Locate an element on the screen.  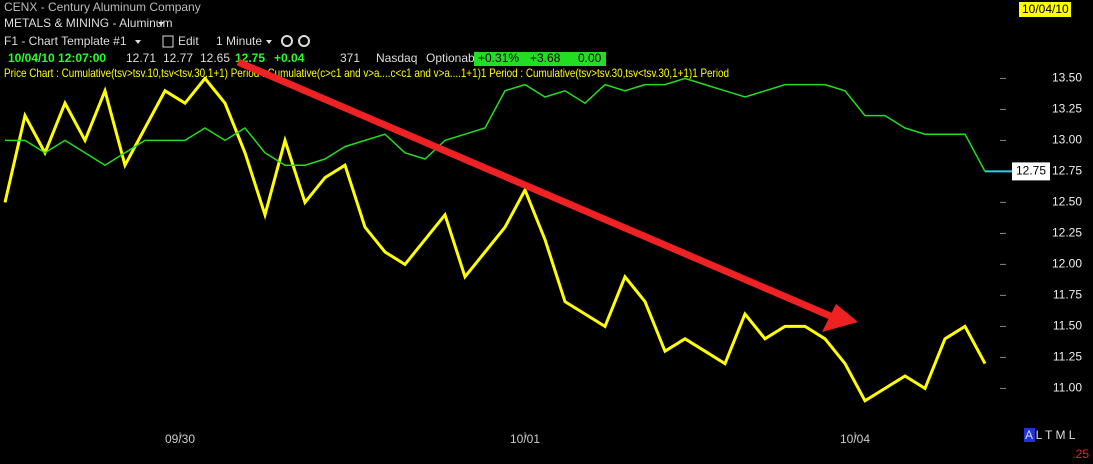
zoom-in is located at coordinates (287, 41).